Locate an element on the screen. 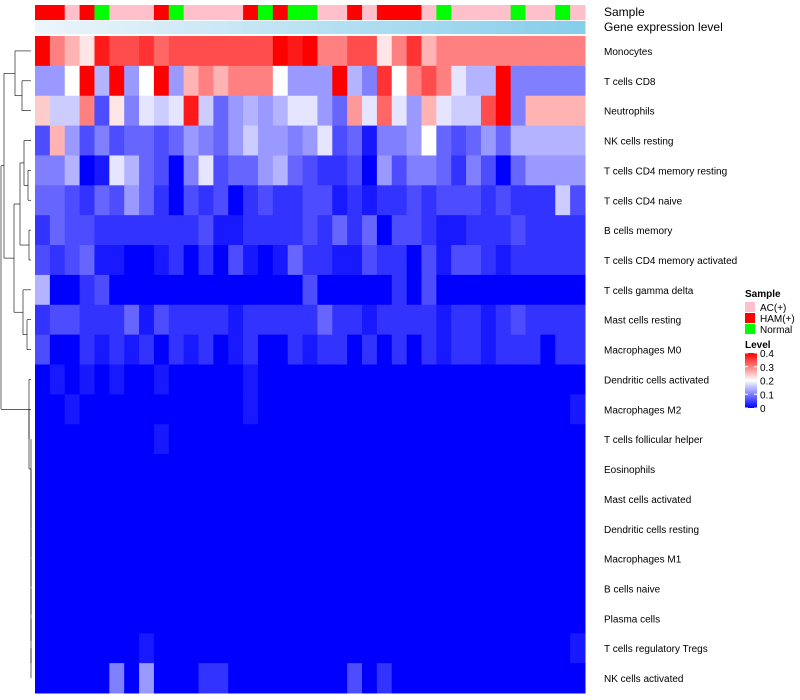  legend-sample-label: Normal is located at coordinates (776, 330).